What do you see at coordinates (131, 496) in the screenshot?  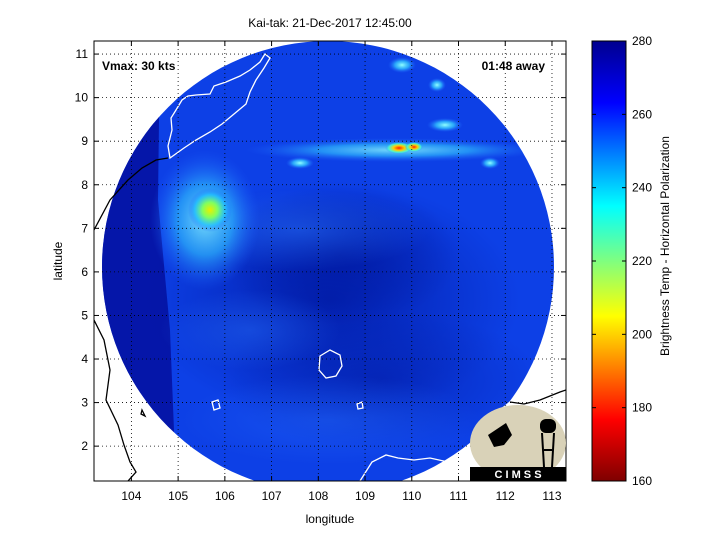 I see `x-tick-label: 104` at bounding box center [131, 496].